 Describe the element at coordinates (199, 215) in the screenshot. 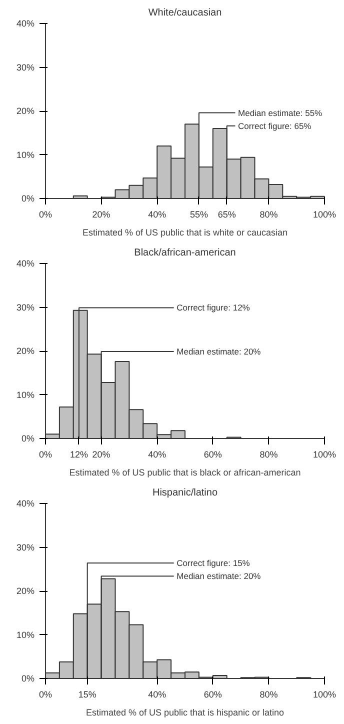

I see `x-tick-label: 55%` at that location.